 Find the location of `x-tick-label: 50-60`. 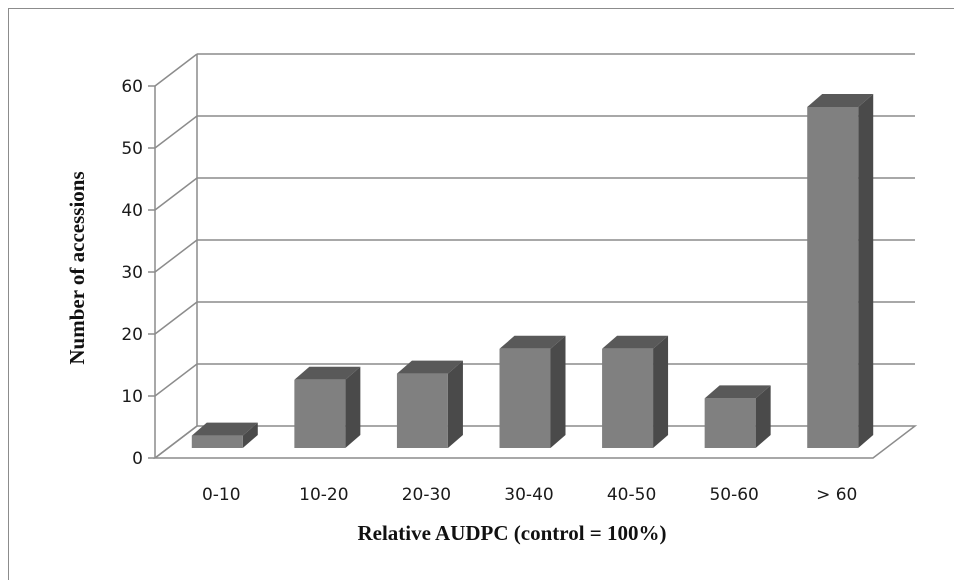

x-tick-label: 50-60 is located at coordinates (733, 495).